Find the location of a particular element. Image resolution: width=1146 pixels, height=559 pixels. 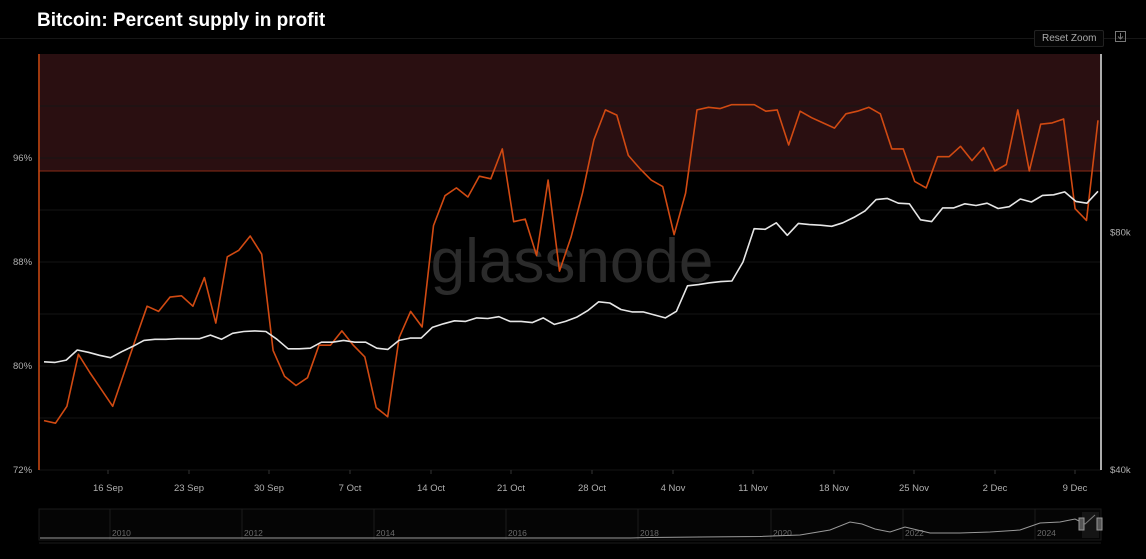

x-tick-label: 30 Sep is located at coordinates (269, 488).